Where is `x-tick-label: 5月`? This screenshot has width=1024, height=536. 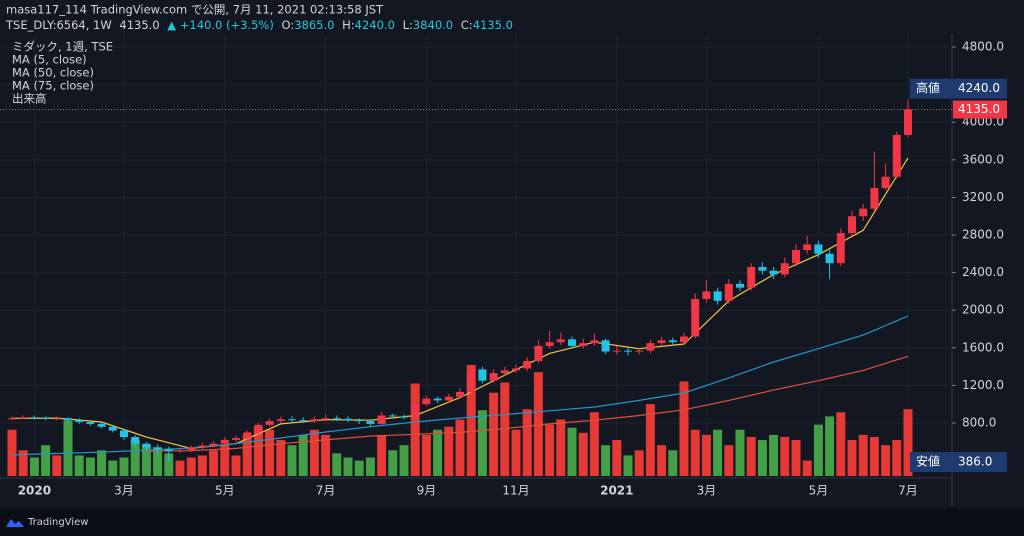 x-tick-label: 5月 is located at coordinates (225, 491).